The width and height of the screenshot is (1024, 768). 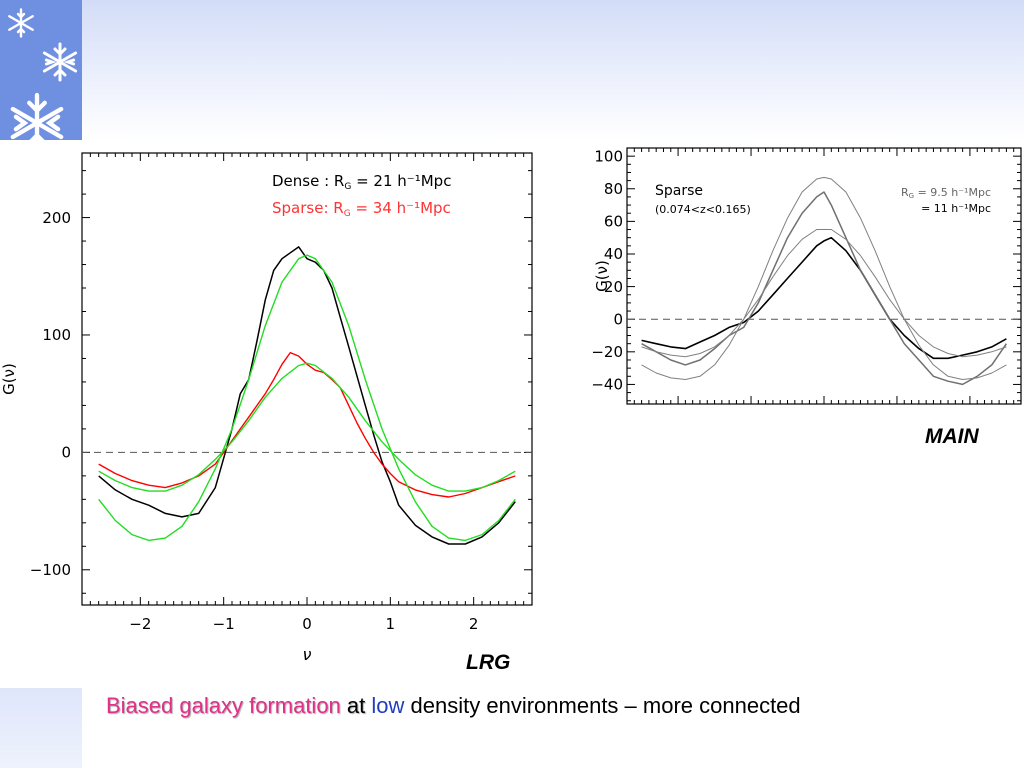 What do you see at coordinates (224, 624) in the screenshot?
I see `x-tick-label: −1` at bounding box center [224, 624].